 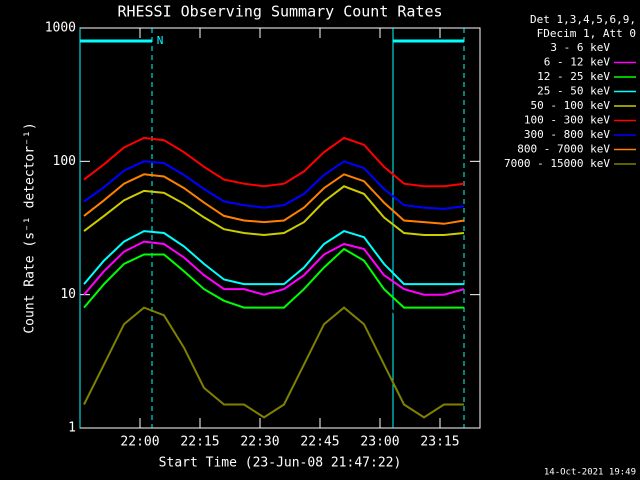 What do you see at coordinates (590, 473) in the screenshot?
I see `timestamp: 14-Oct-2021 19:49` at bounding box center [590, 473].